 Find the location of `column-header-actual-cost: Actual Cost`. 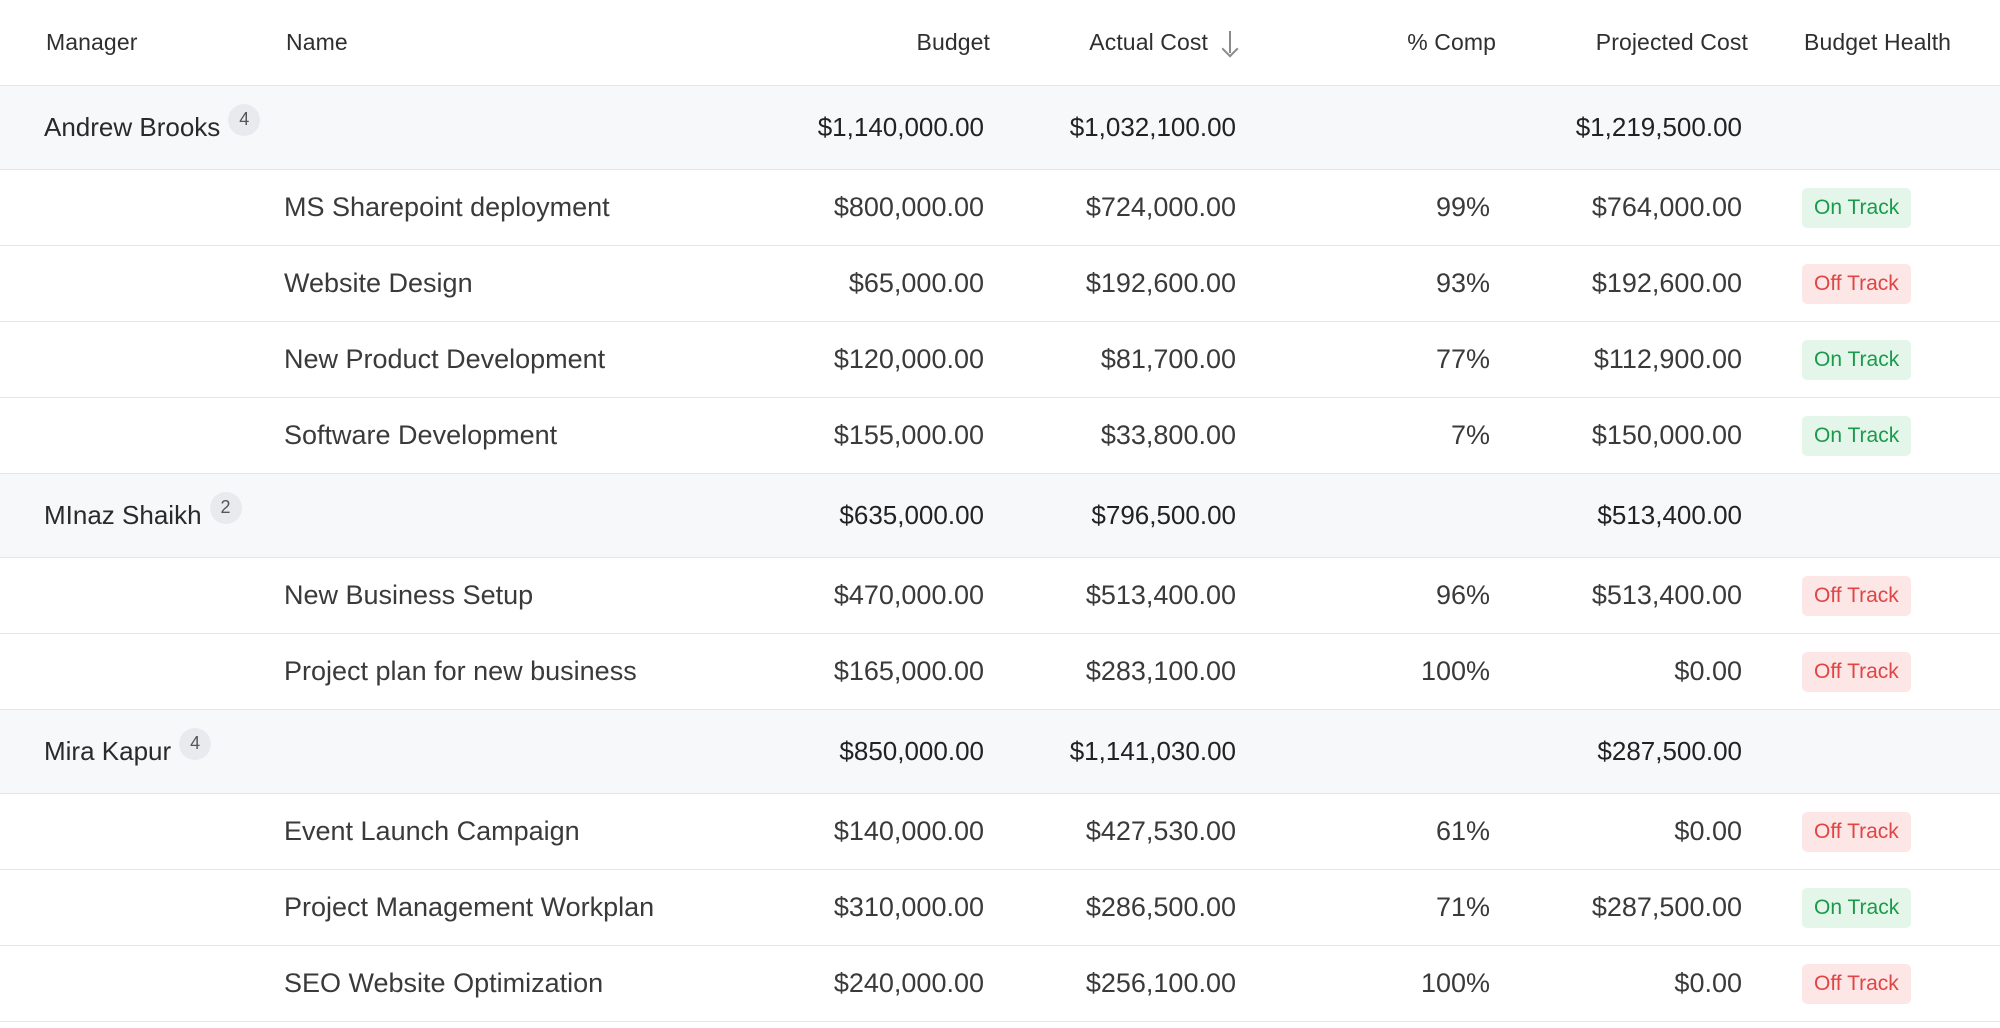

column-header-actual-cost: Actual Cost is located at coordinates (1112, 42).